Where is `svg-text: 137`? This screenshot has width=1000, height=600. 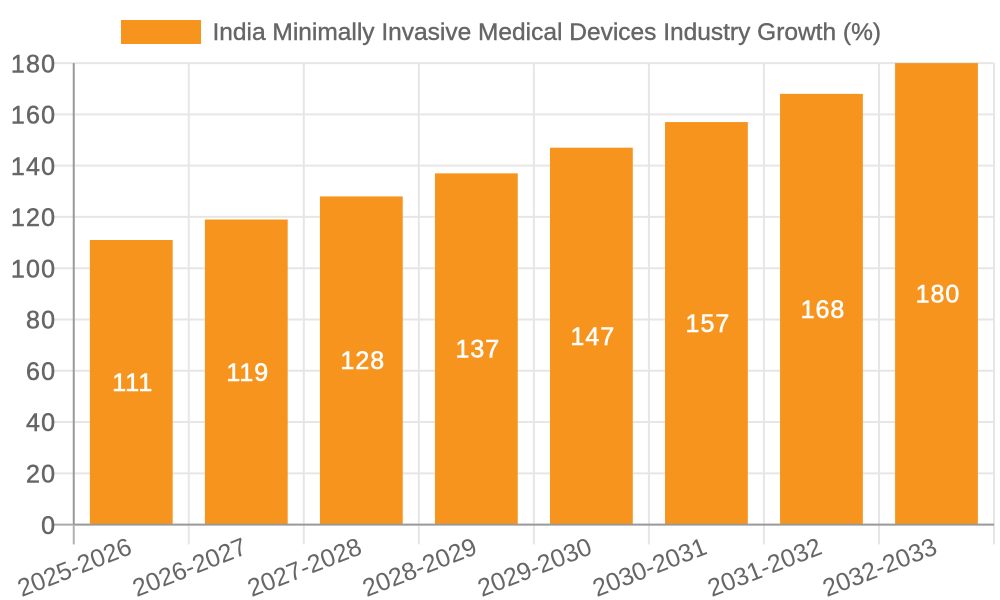 svg-text: 137 is located at coordinates (478, 350).